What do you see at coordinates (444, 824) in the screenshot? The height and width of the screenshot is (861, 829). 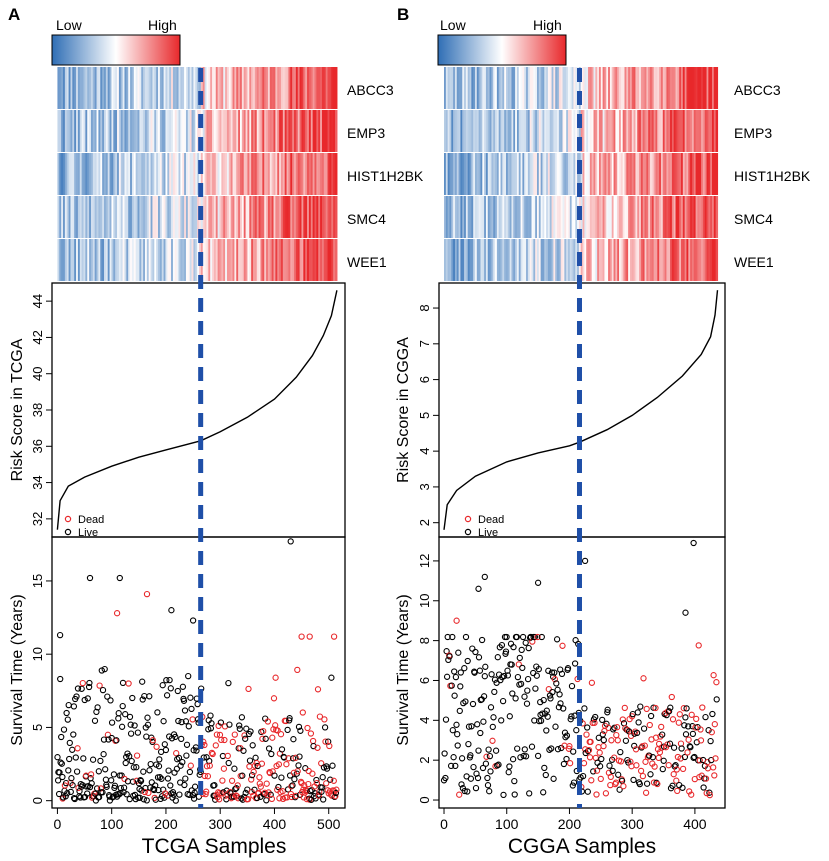 I see `survival-xtick-label: 0` at bounding box center [444, 824].